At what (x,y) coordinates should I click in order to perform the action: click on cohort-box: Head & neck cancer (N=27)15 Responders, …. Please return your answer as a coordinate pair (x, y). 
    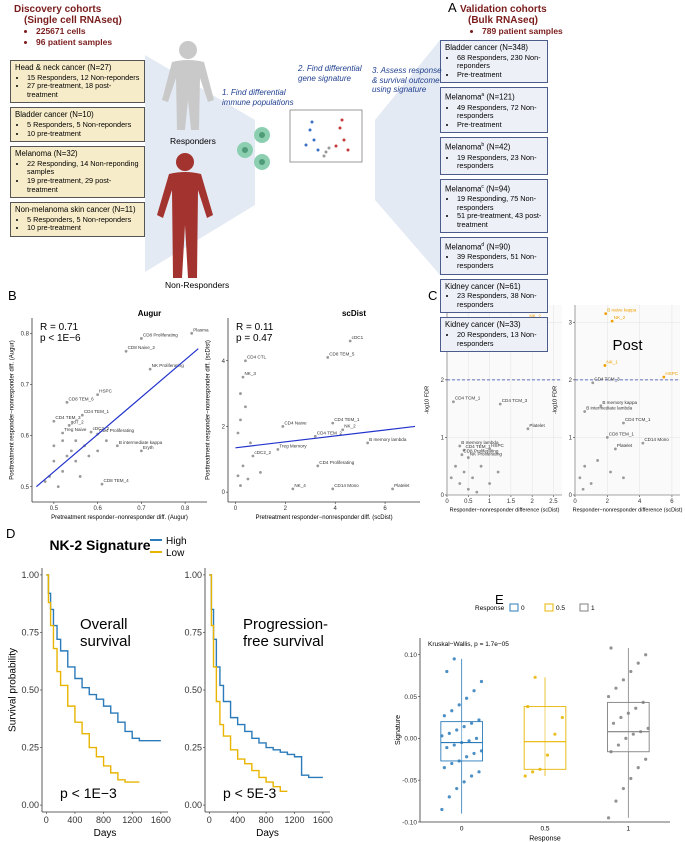
    Looking at the image, I should click on (77, 82).